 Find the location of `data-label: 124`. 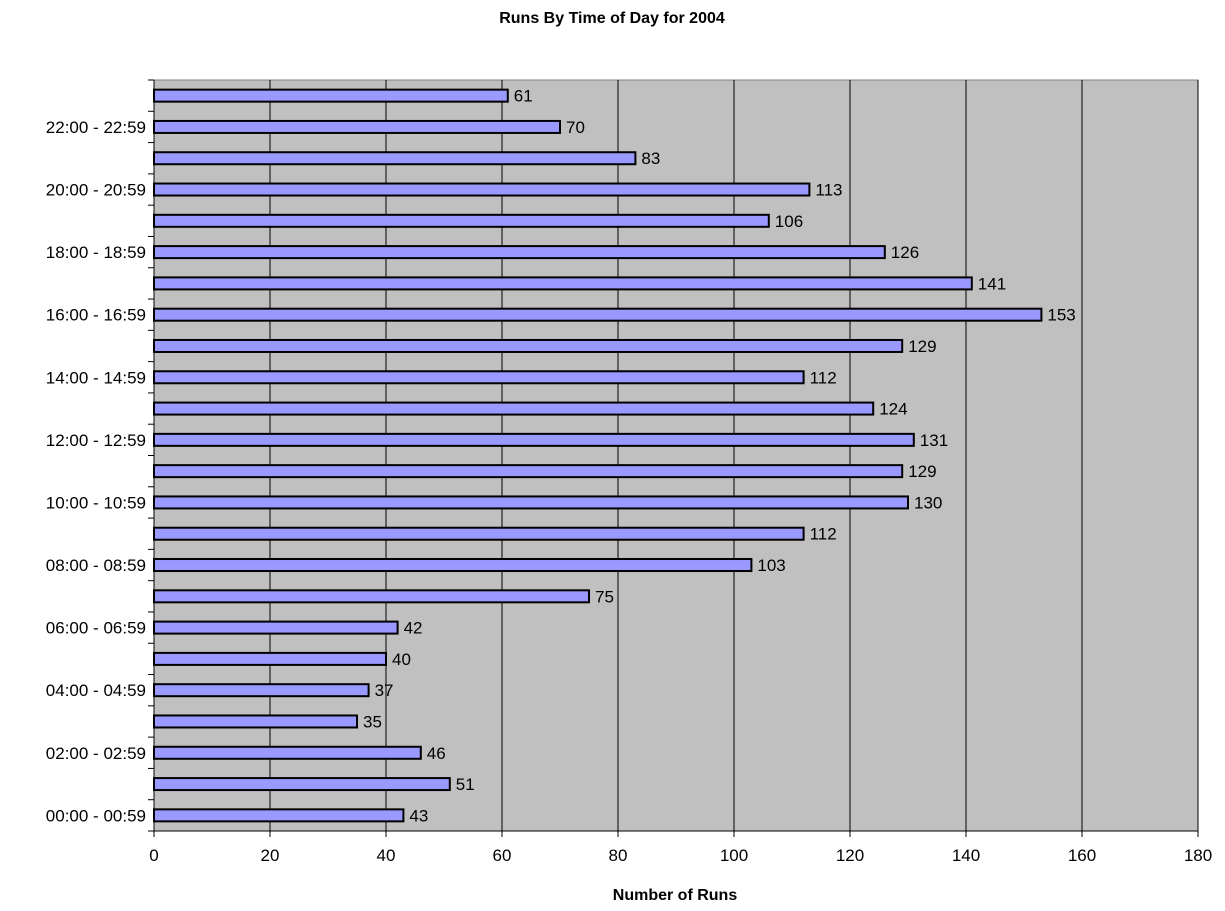

data-label: 124 is located at coordinates (893, 409).